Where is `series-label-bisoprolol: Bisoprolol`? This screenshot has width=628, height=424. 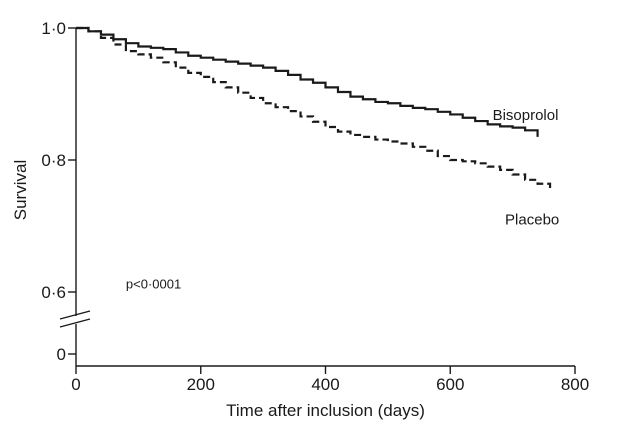
series-label-bisoprolol: Bisoprolol is located at coordinates (526, 115).